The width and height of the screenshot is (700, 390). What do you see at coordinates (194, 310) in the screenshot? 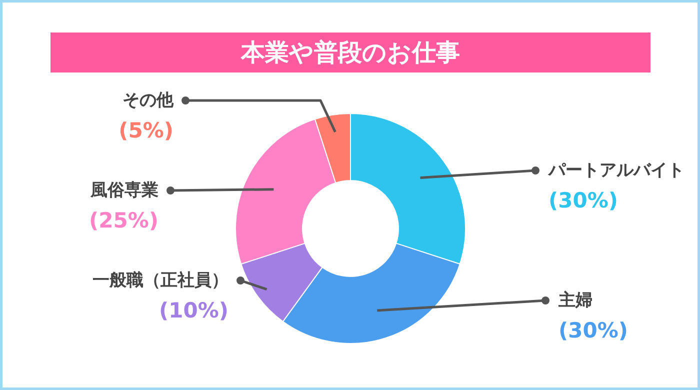
I see `data-label: (10%)` at bounding box center [194, 310].